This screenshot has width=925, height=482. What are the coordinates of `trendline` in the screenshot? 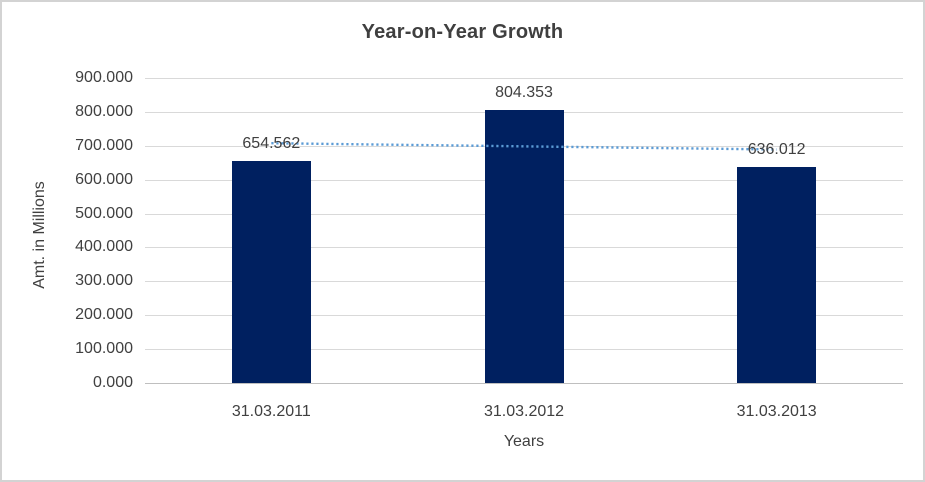 It's located at (524, 146).